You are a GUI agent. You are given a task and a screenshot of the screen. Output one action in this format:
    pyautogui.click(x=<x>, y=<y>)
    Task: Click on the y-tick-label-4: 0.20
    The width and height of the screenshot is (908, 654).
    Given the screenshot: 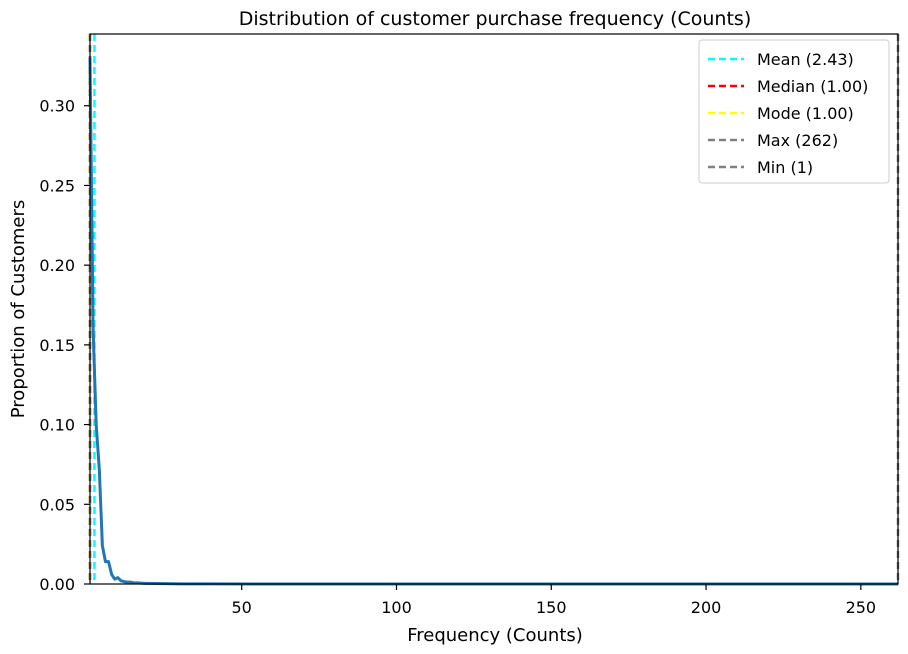 What is the action you would take?
    pyautogui.click(x=57, y=265)
    